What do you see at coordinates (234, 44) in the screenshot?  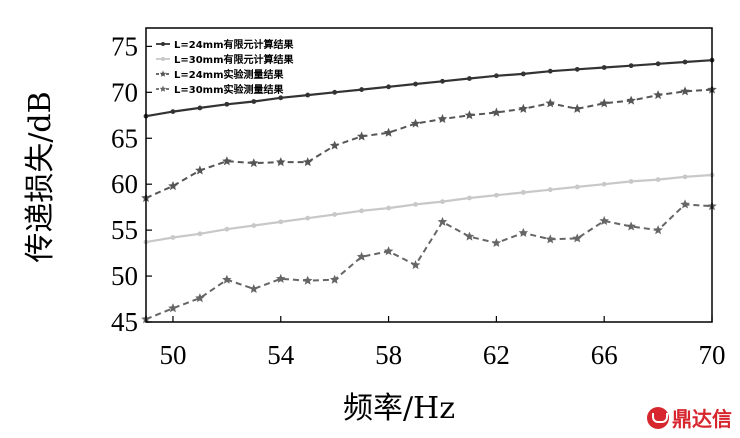 I see `legend-label: L=24mm有限元计算结果` at bounding box center [234, 44].